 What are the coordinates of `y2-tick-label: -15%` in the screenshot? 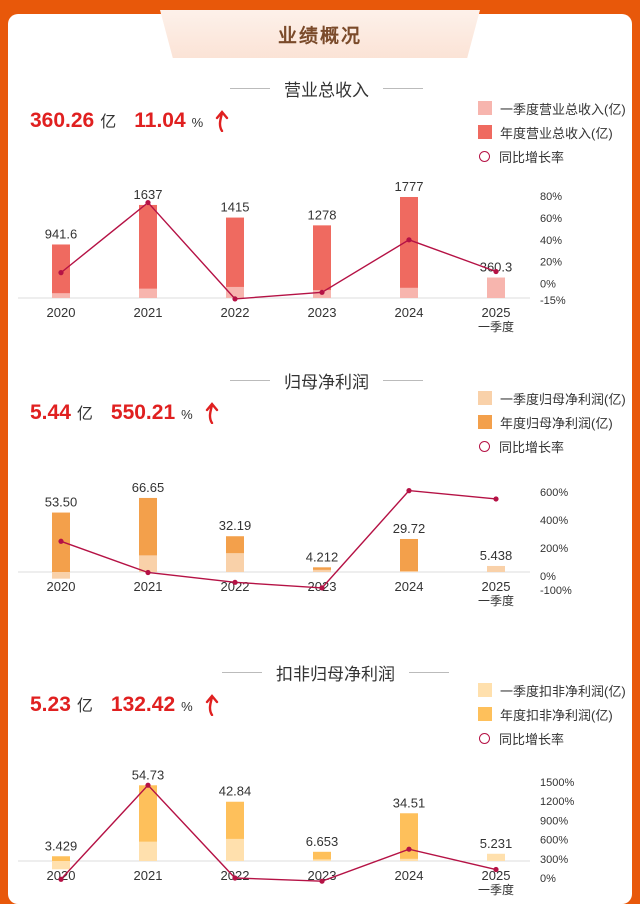 It's located at (553, 301).